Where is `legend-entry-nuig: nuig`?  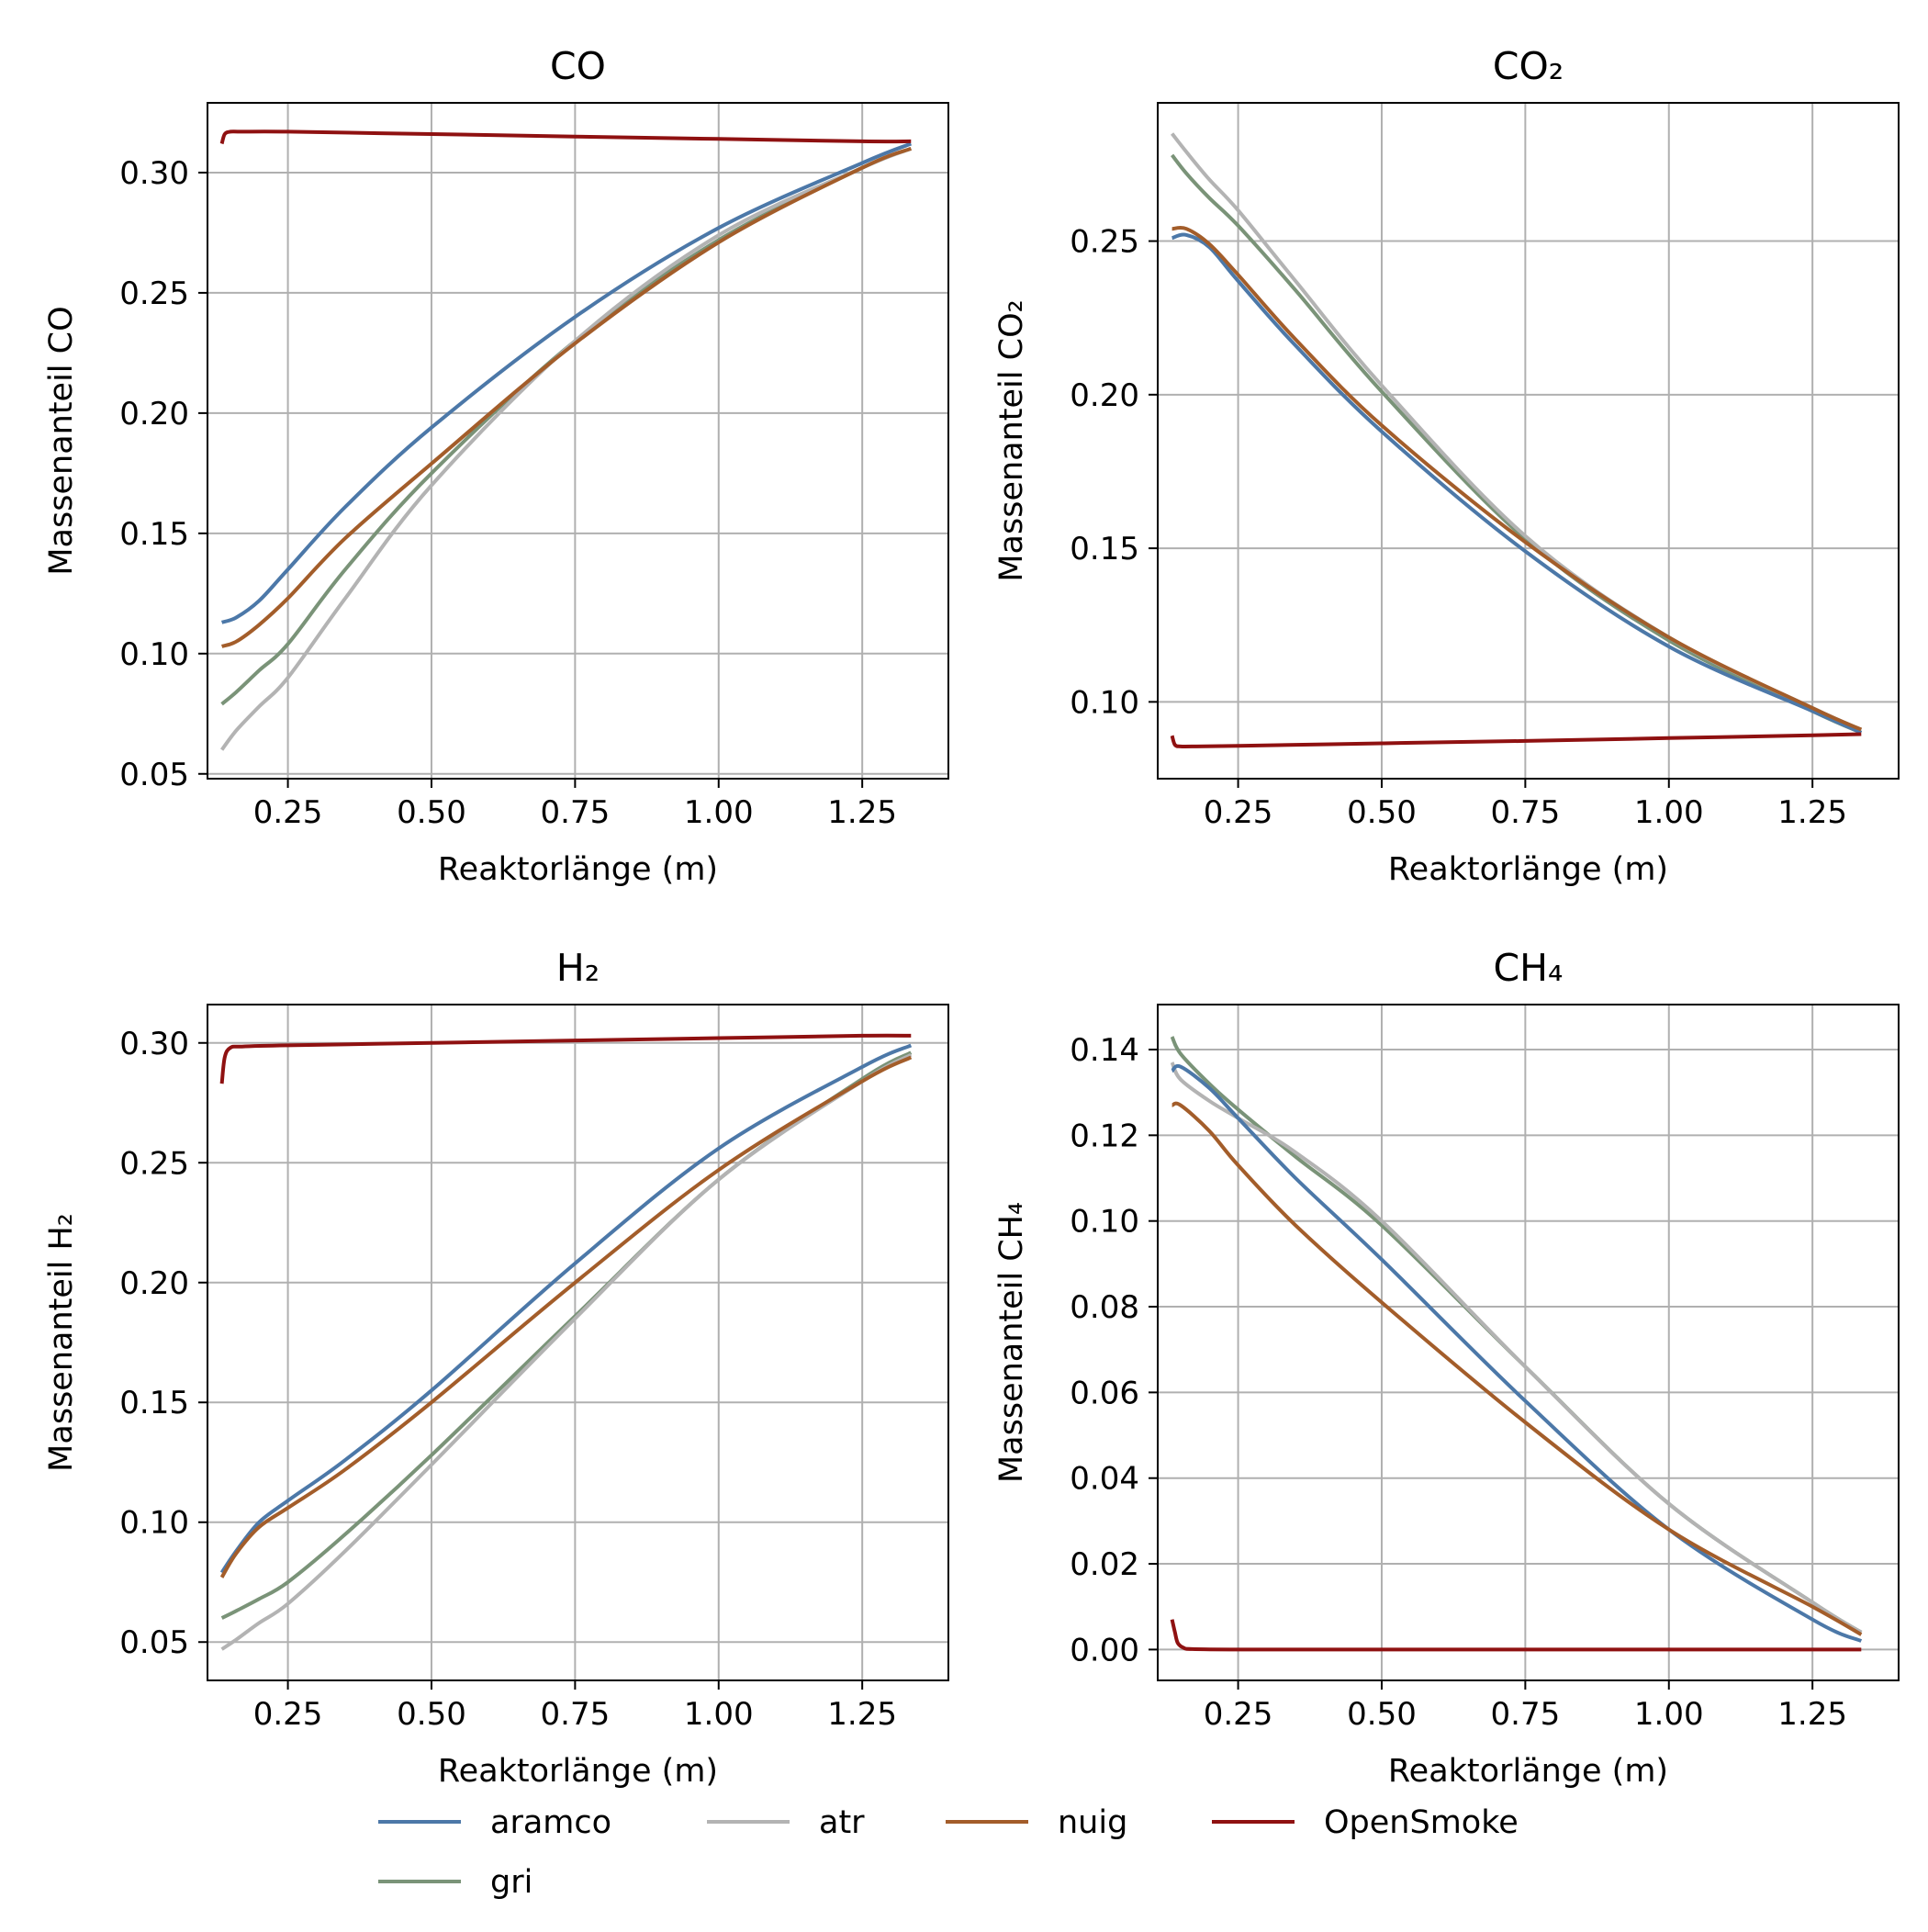 legend-entry-nuig: nuig is located at coordinates (1036, 1822).